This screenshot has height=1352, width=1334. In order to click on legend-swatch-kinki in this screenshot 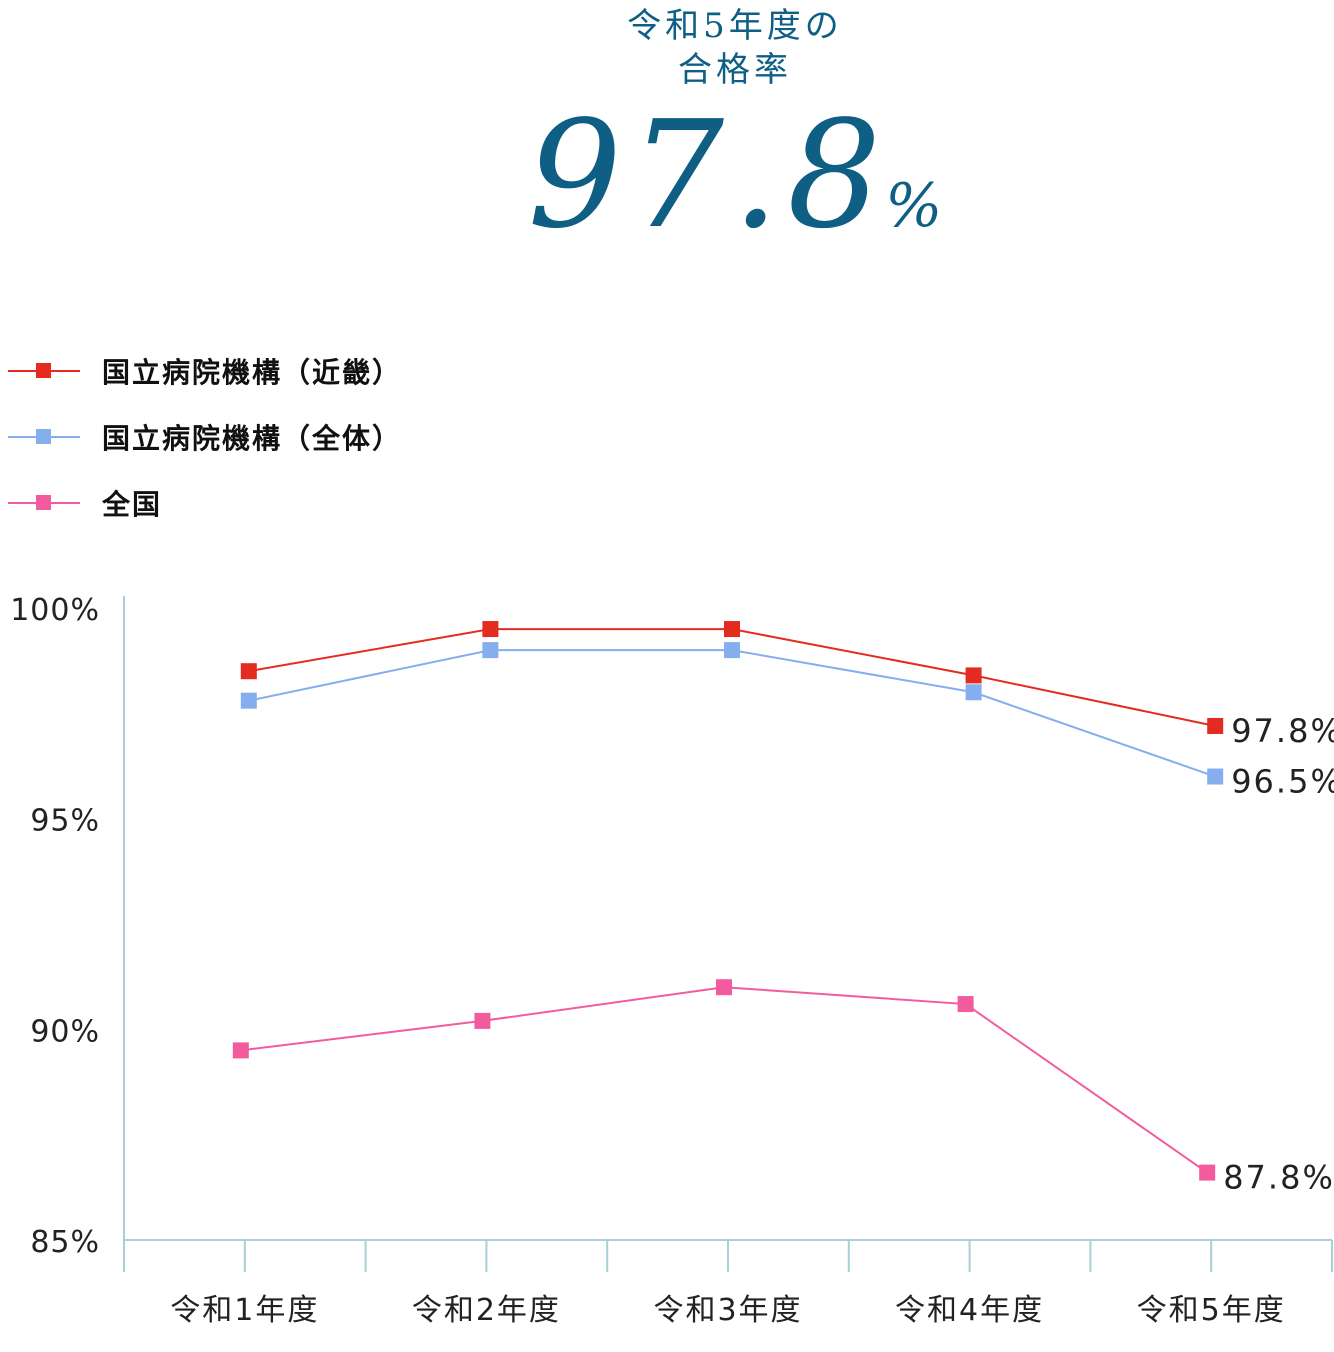, I will do `click(44, 371)`.